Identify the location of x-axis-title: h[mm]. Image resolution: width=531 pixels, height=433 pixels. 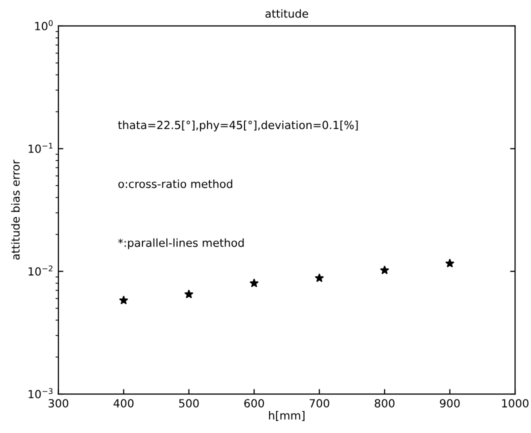
(286, 416).